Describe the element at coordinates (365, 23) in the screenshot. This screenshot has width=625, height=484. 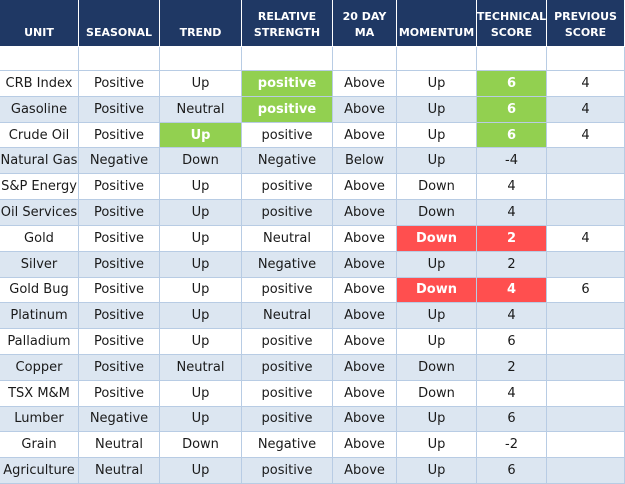
I see `header-cell: 20 DAY MA` at that location.